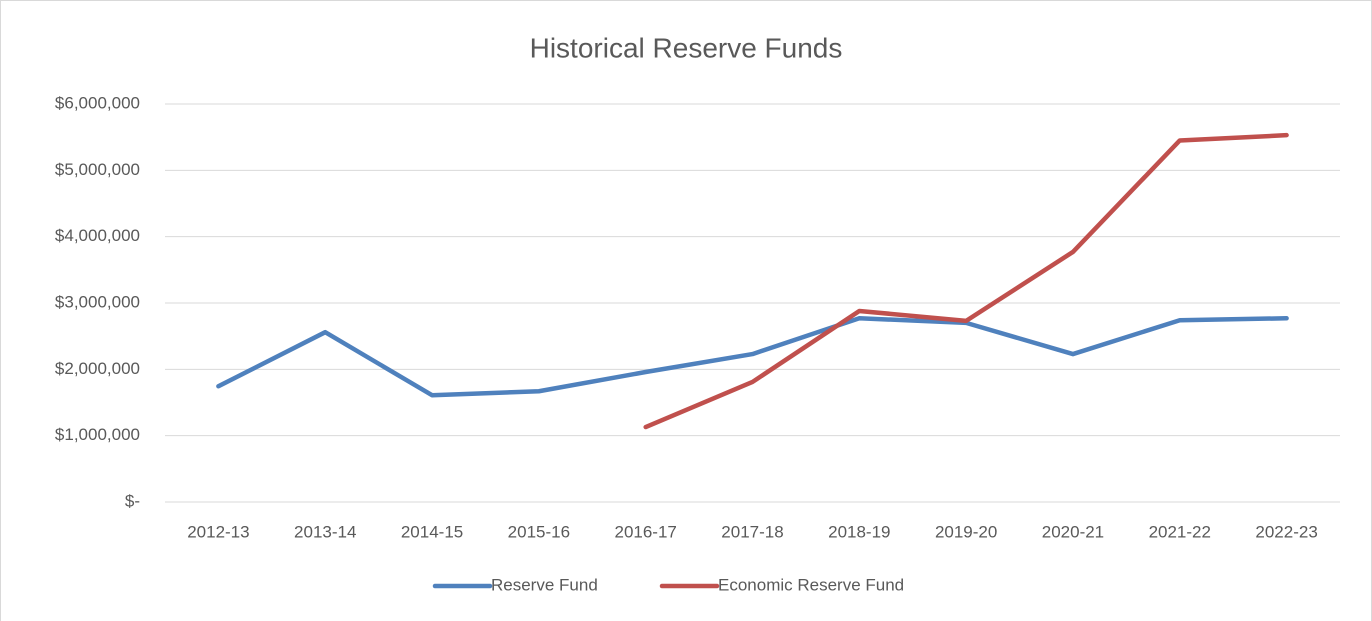  Describe the element at coordinates (966, 531) in the screenshot. I see `x-tick-label: 2019-20` at that location.